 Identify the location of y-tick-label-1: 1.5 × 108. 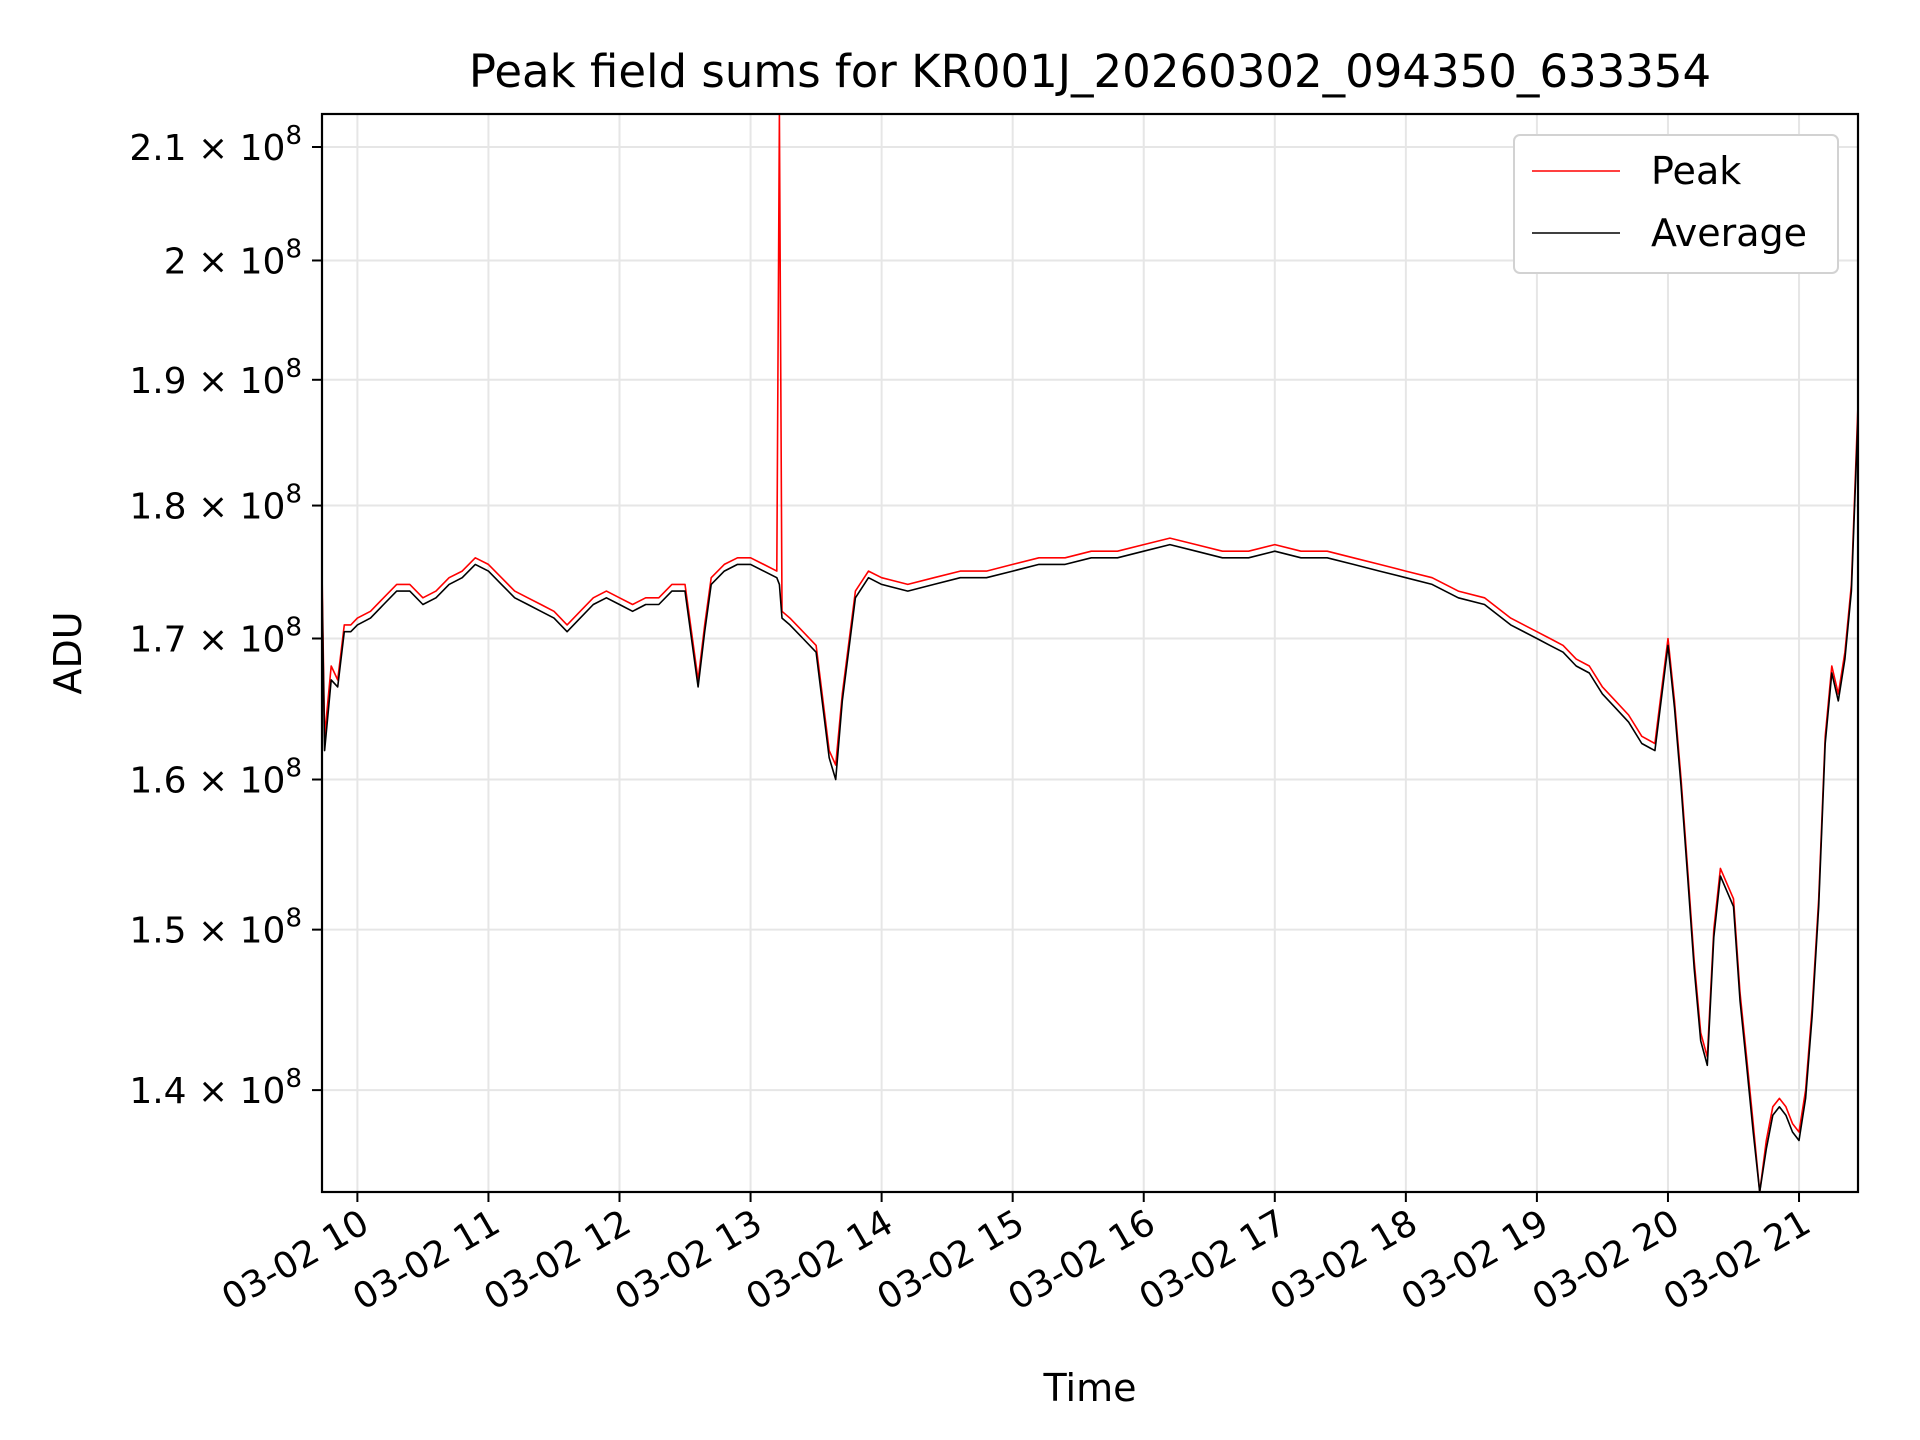
(215, 928).